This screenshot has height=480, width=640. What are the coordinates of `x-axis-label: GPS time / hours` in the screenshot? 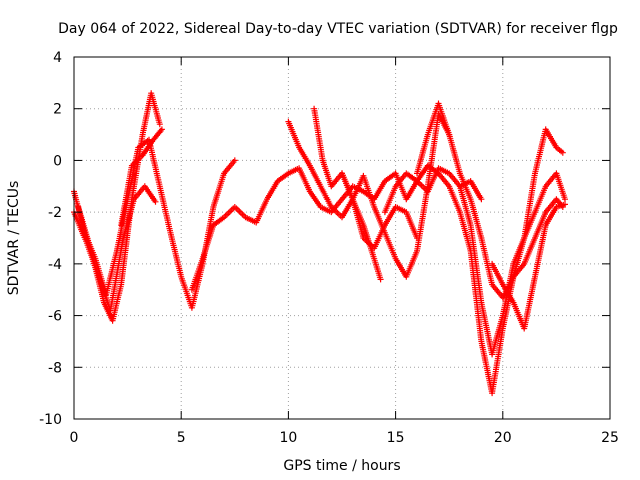 It's located at (341, 466).